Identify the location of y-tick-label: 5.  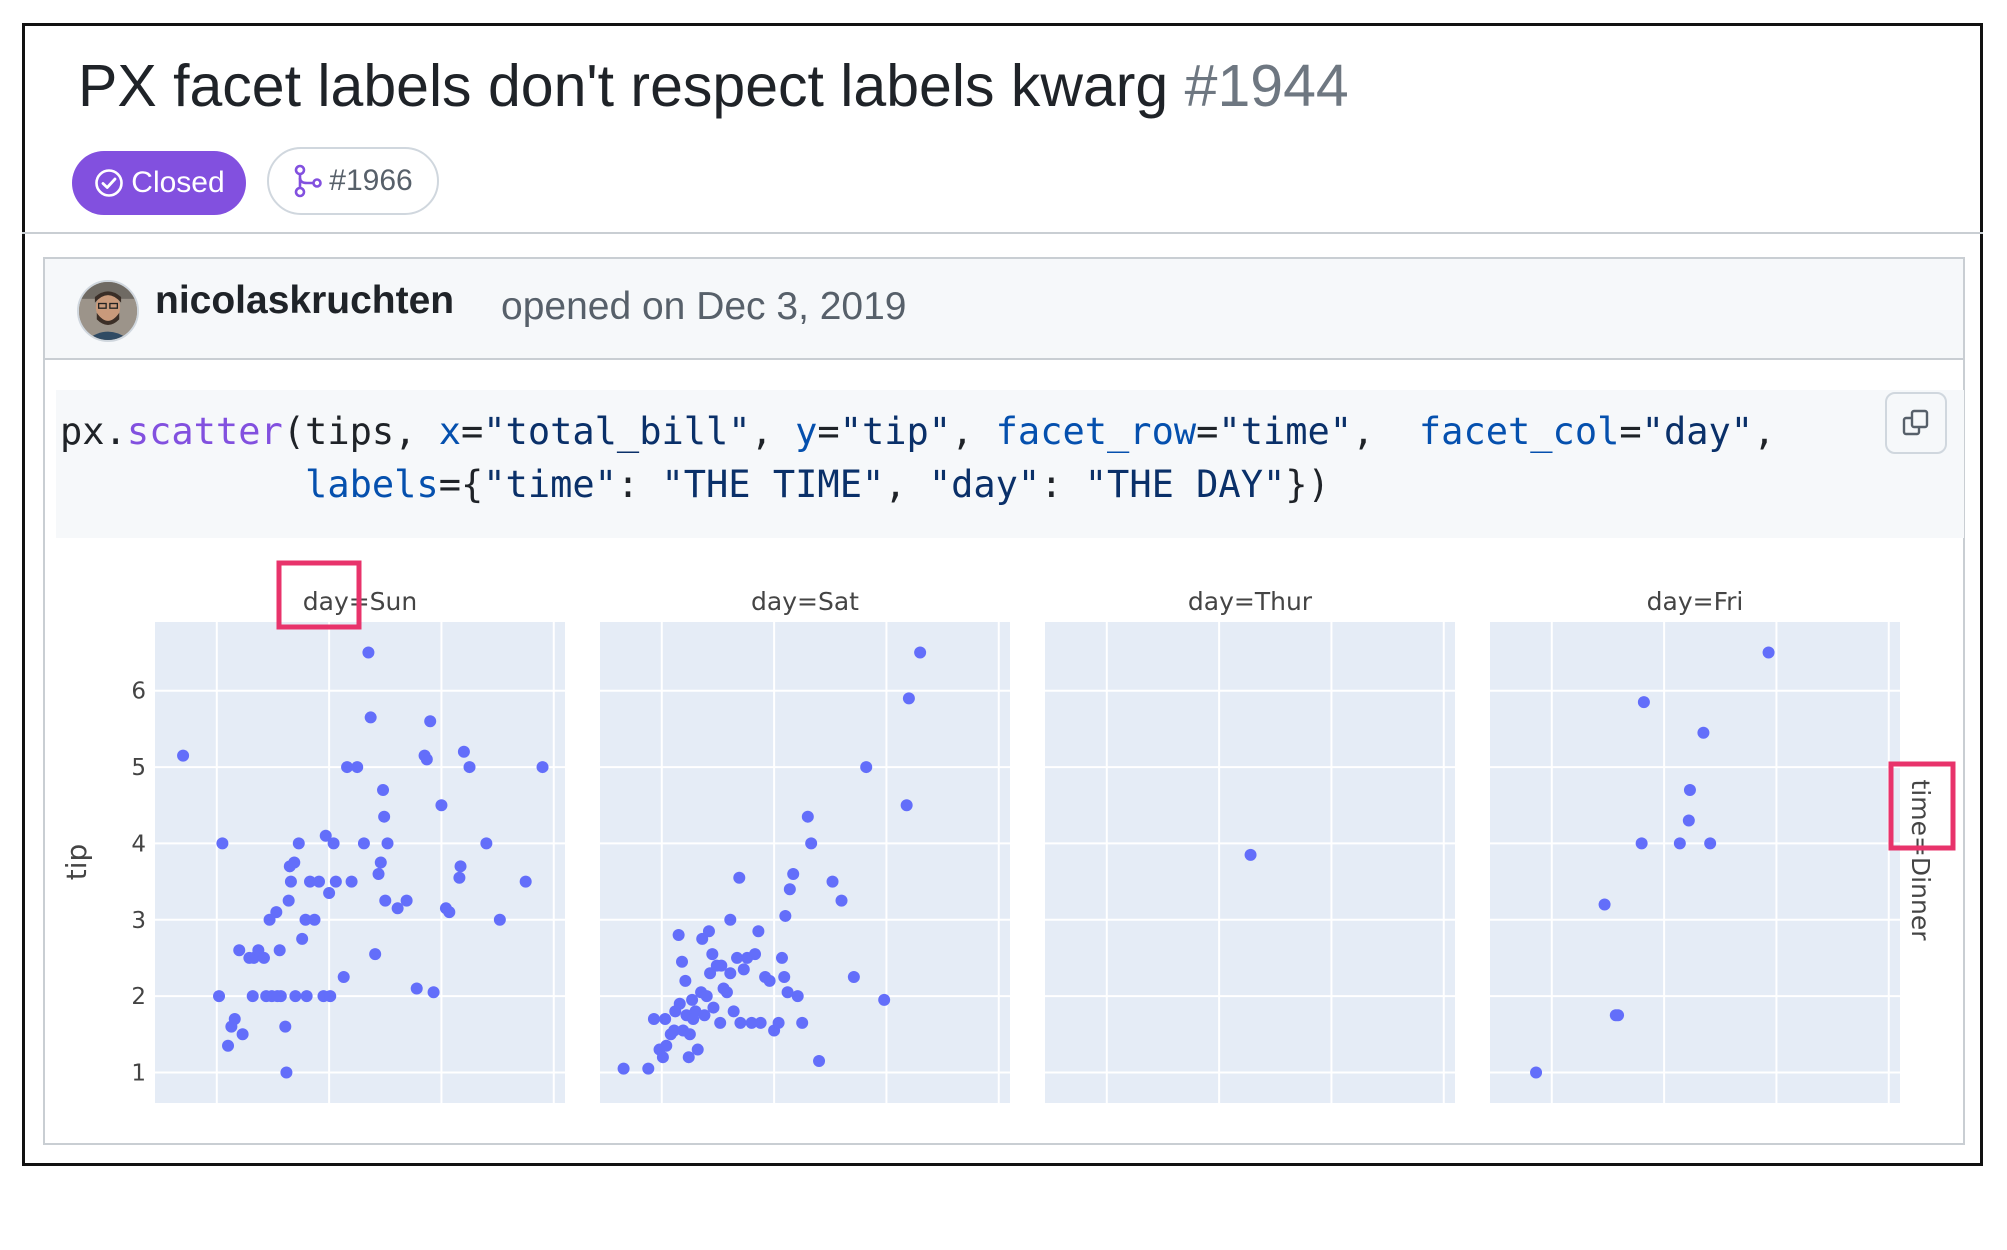
(138, 768).